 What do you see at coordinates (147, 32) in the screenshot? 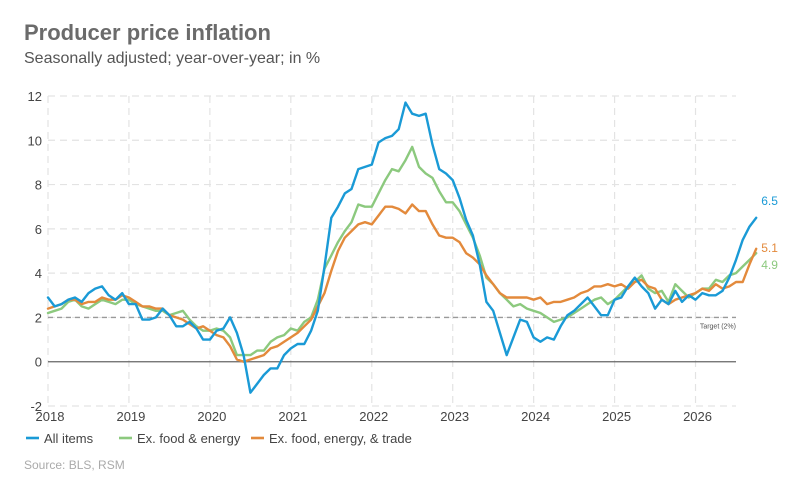
I see `chart-title: Producer price inflation` at bounding box center [147, 32].